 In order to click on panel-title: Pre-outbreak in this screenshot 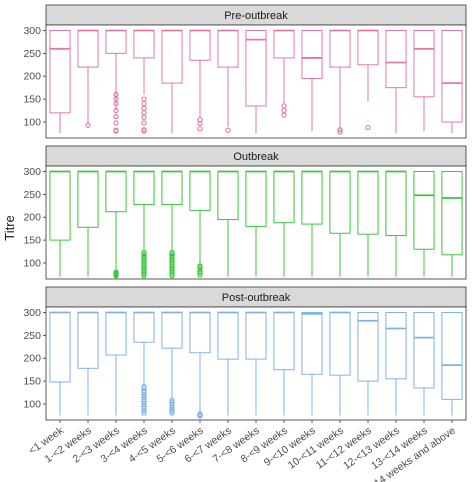, I will do `click(256, 16)`.